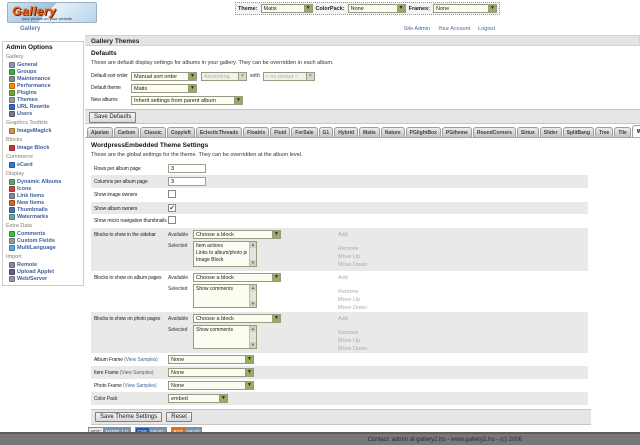 This screenshot has height=445, width=640. What do you see at coordinates (635, 131) in the screenshot?
I see `tab-wordpressembedded: WordpressEmbedded` at bounding box center [635, 131].